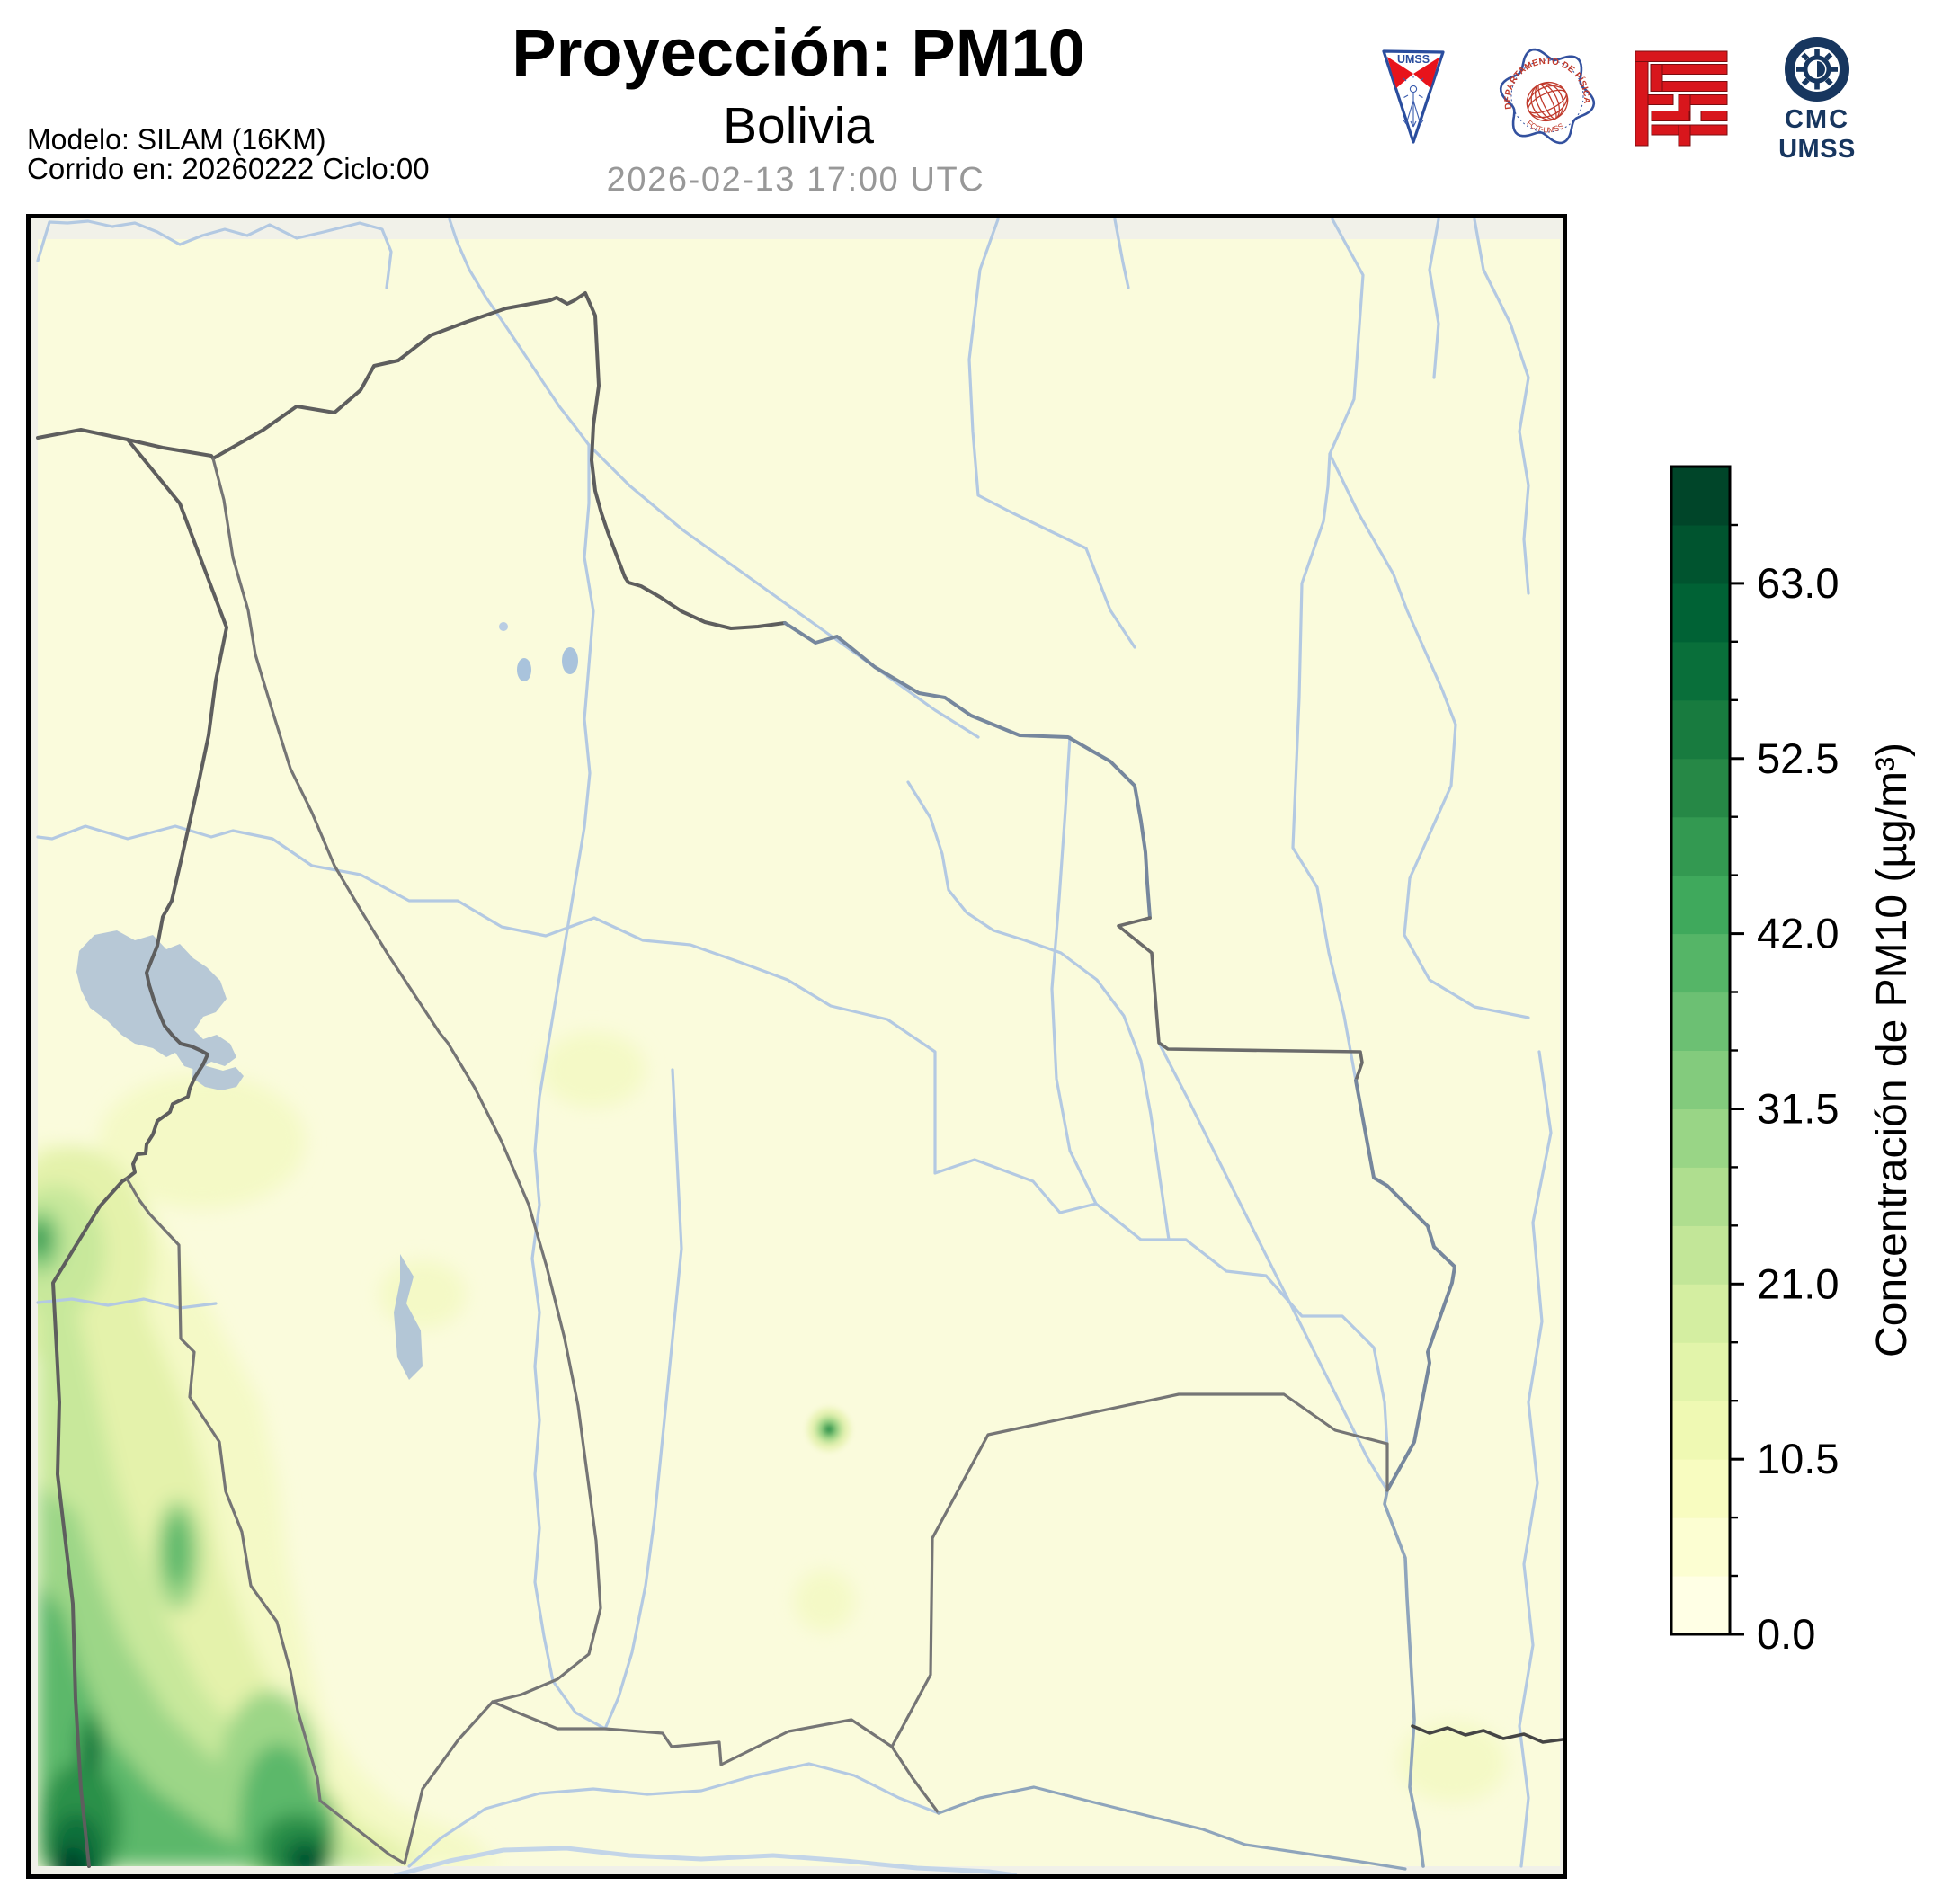 The height and width of the screenshot is (1904, 1942). Describe the element at coordinates (796, 180) in the screenshot. I see `svg-text: 2026-02-13 17:00 UTC` at that location.